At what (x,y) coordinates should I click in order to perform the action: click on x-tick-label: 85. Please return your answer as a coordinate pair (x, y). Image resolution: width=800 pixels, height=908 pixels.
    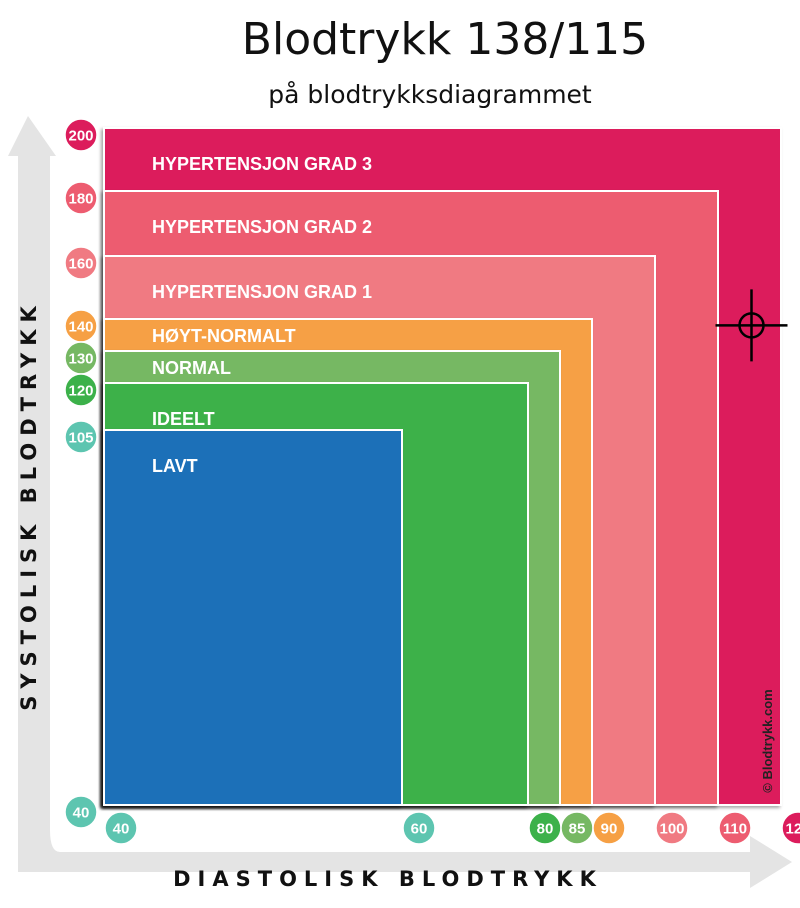
    Looking at the image, I should click on (577, 829).